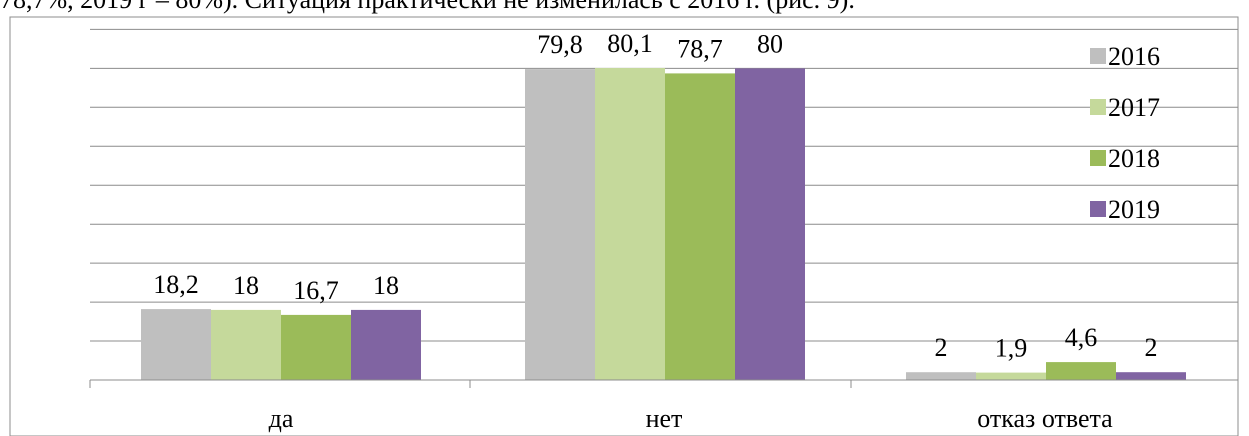 Image resolution: width=1249 pixels, height=436 pixels. What do you see at coordinates (1081, 337) in the screenshot?
I see `data-label: 4,6` at bounding box center [1081, 337].